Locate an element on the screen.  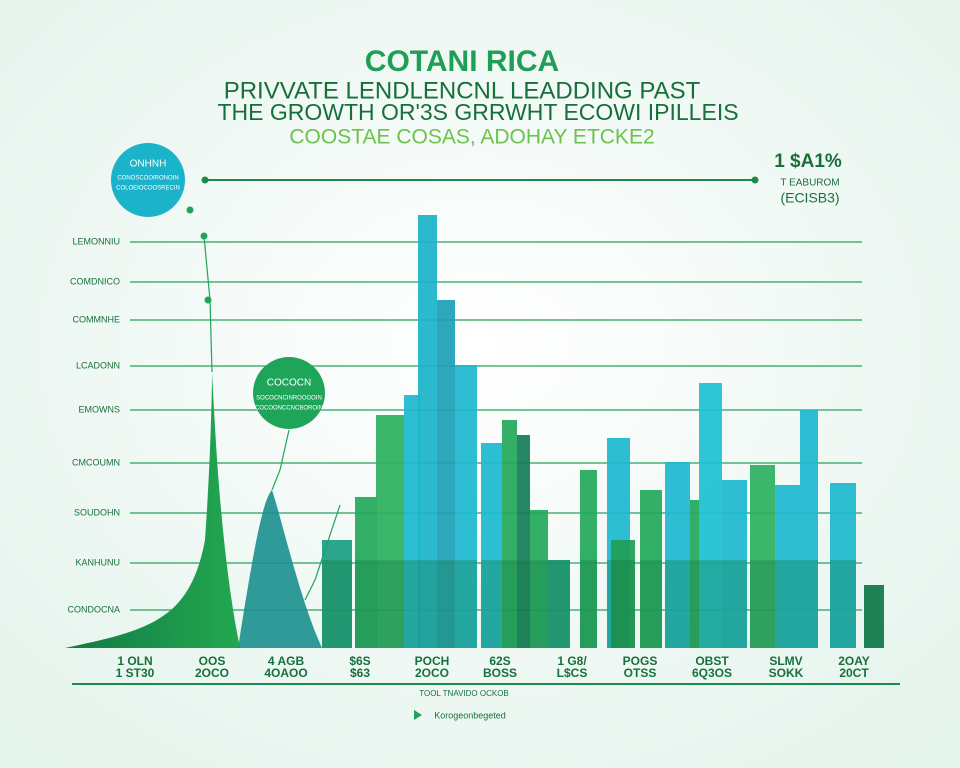
x-label: 1 ST30 is located at coordinates (135, 673).